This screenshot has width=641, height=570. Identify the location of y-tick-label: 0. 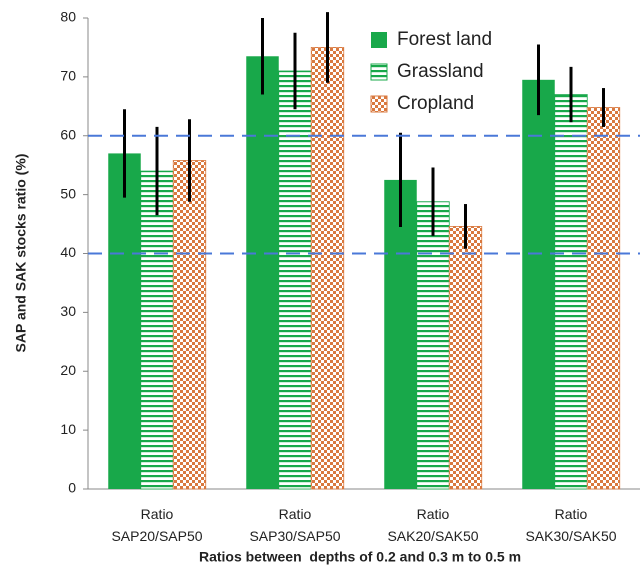
(72, 488).